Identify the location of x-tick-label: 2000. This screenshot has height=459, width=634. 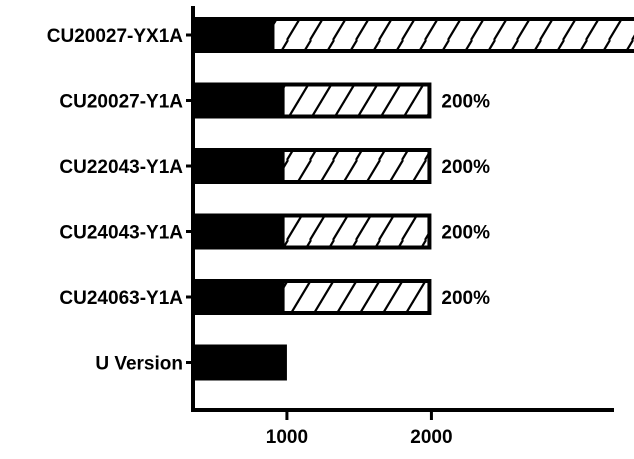
(431, 437).